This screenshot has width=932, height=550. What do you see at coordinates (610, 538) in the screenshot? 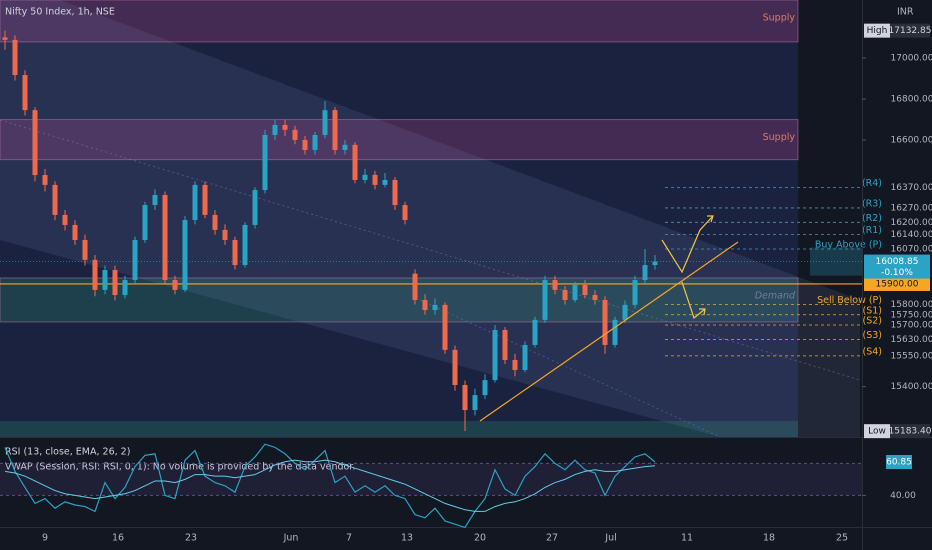
I see `x-tick-label: Jul` at bounding box center [610, 538].